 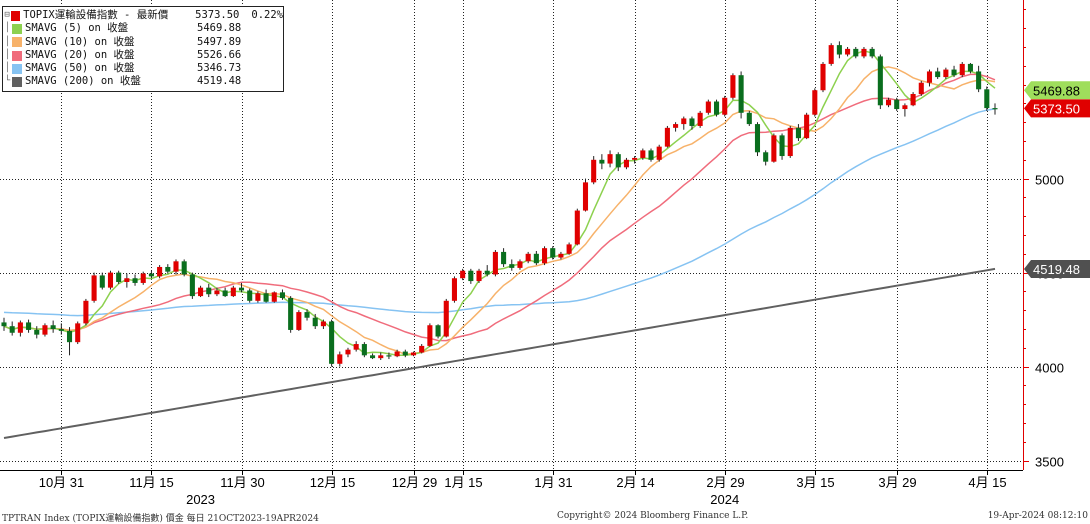 I want to click on tag-background, so click(x=1057, y=108).